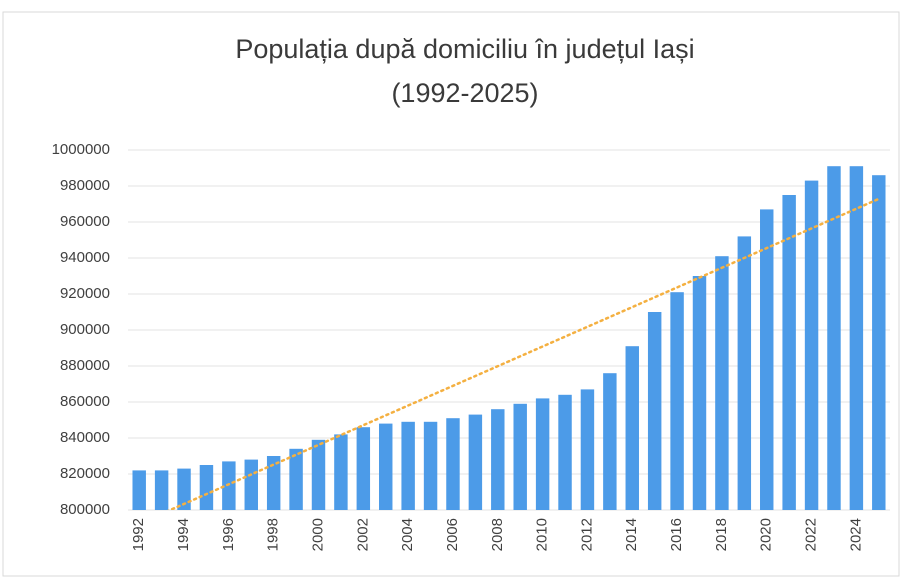 Image resolution: width=903 pixels, height=578 pixels. Describe the element at coordinates (85, 365) in the screenshot. I see `y-tick-label: 880000` at that location.